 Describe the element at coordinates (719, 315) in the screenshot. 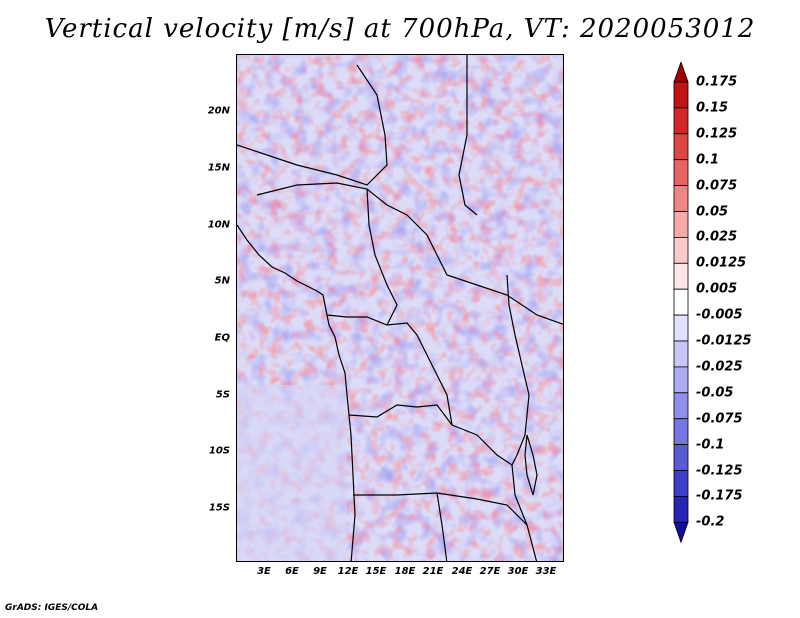

I see `colorbar-label: -0.005` at that location.